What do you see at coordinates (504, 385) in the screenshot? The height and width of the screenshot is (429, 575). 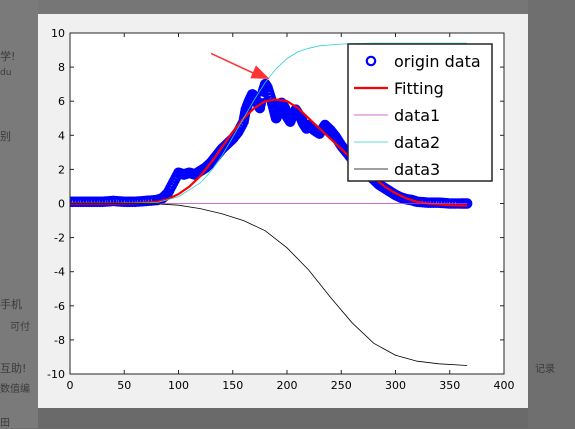 I see `x-tick-label: 400` at bounding box center [504, 385].